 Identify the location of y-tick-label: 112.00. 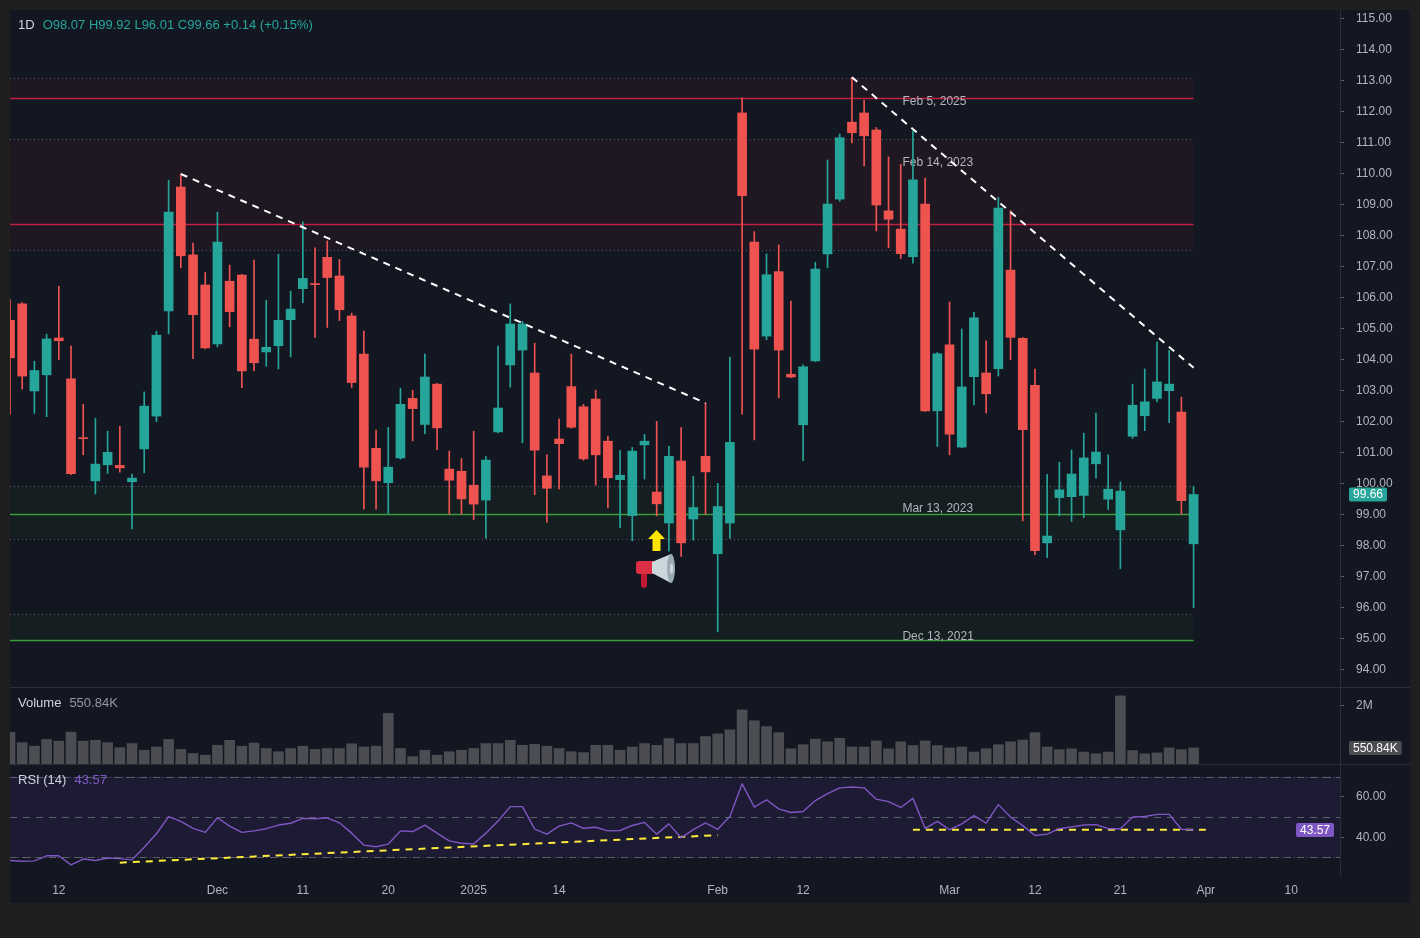
(1374, 111).